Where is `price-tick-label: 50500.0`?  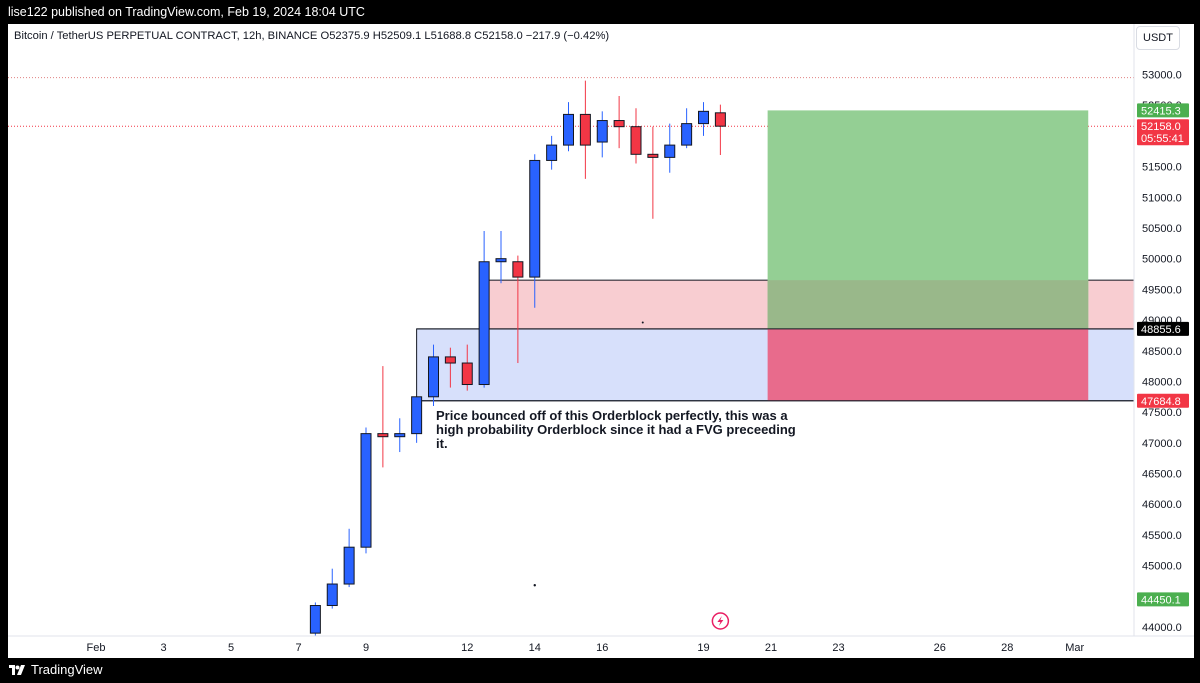 price-tick-label: 50500.0 is located at coordinates (1162, 229).